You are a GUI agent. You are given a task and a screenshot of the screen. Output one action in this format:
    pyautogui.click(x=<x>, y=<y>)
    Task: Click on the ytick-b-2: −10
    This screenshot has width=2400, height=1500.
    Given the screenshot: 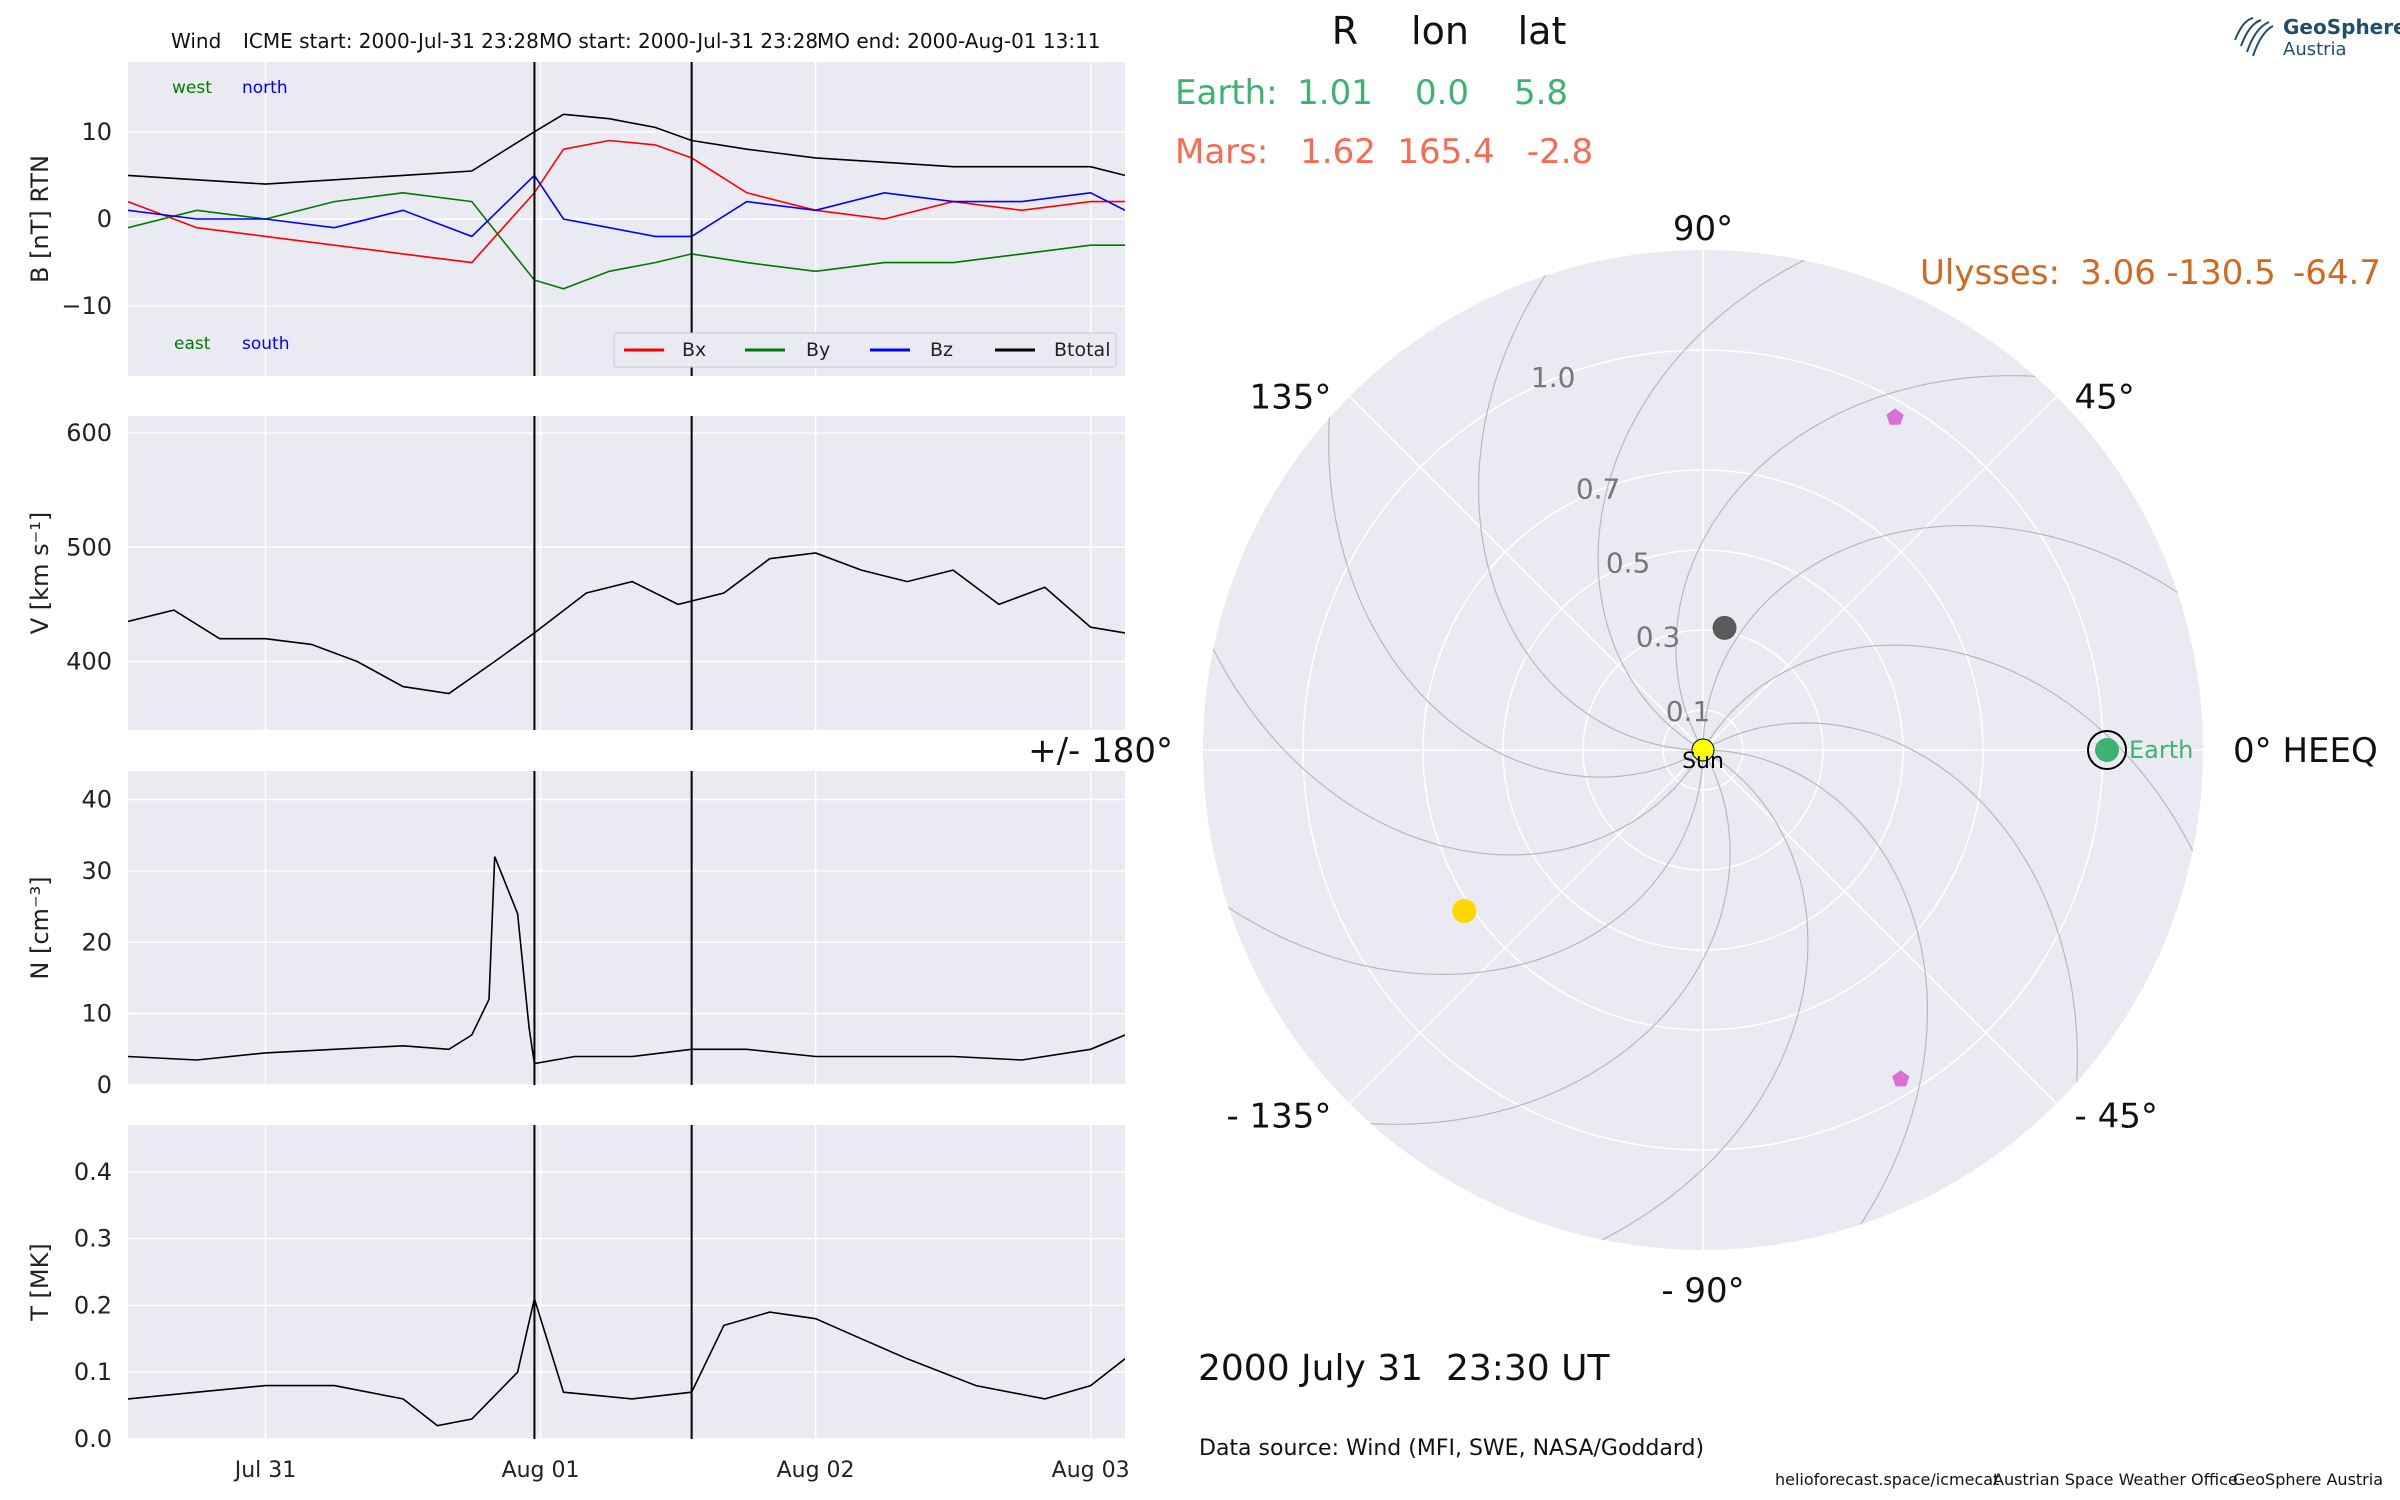 What is the action you would take?
    pyautogui.click(x=86, y=306)
    